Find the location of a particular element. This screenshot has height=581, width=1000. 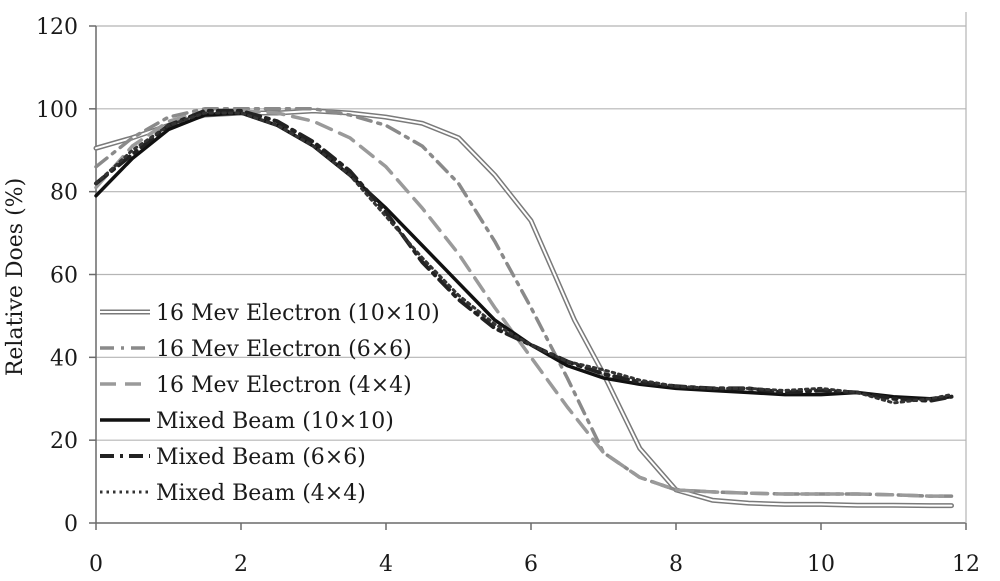

legend-item: 16 Mev Electron (6×6) is located at coordinates (256, 349).